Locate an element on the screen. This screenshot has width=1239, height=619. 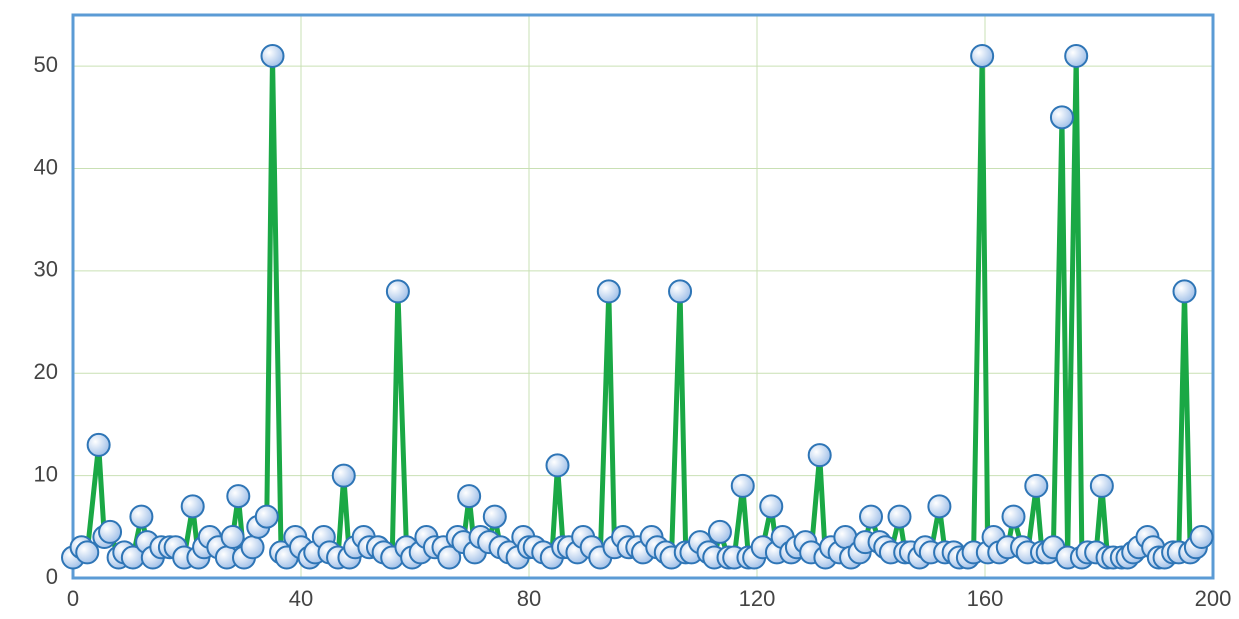
x-tick-label: 40 is located at coordinates (301, 598).